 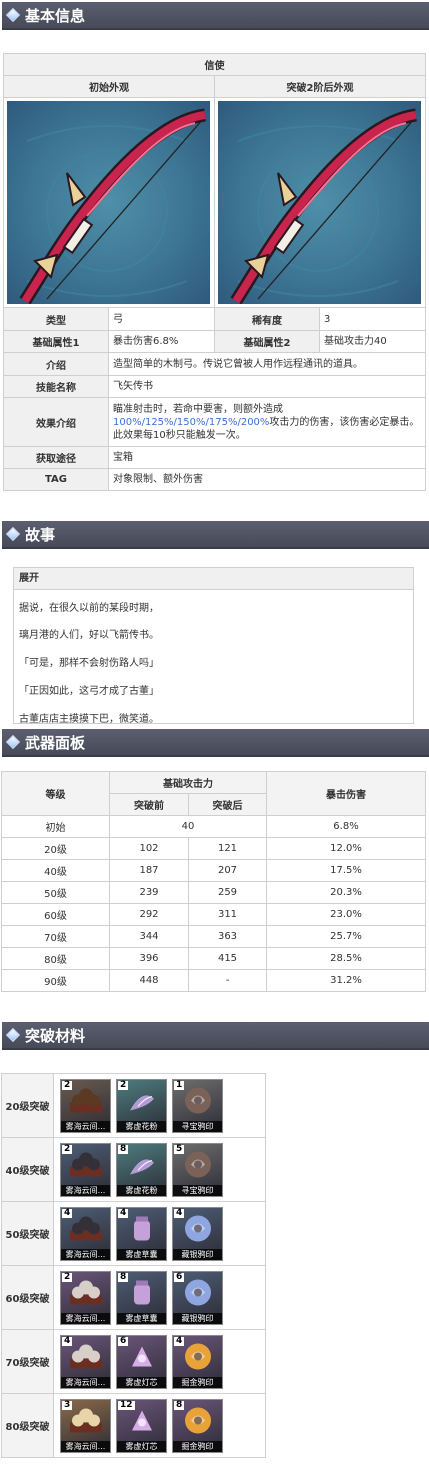 I want to click on material-list: 4 雾海云间... 4 雾虚草囊 4 藏银鸦印, so click(x=159, y=1233).